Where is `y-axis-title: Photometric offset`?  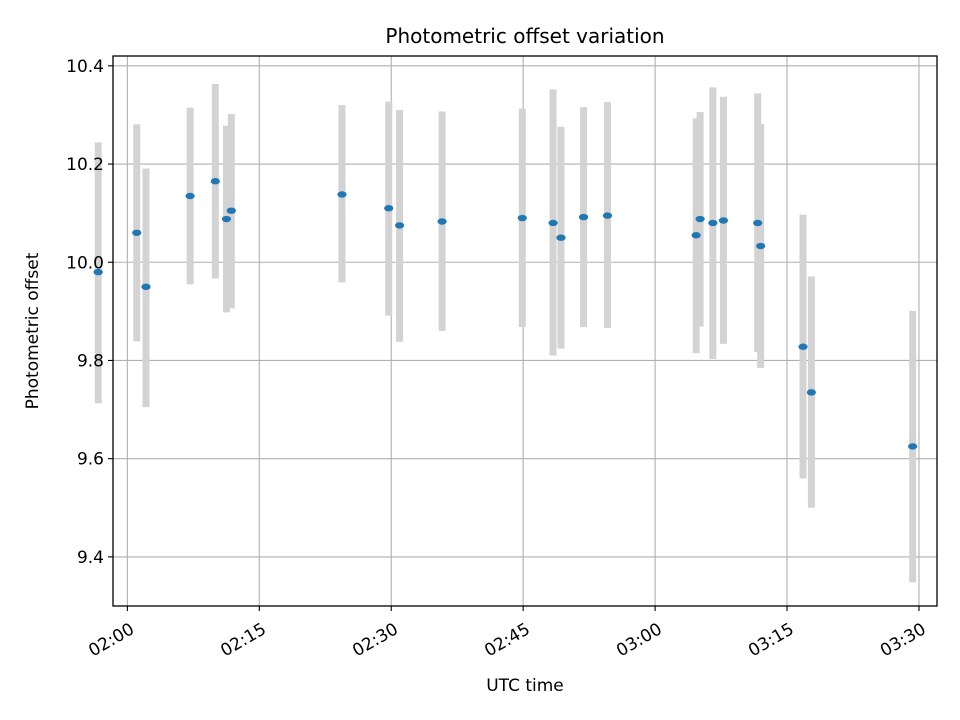
y-axis-title: Photometric offset is located at coordinates (33, 330).